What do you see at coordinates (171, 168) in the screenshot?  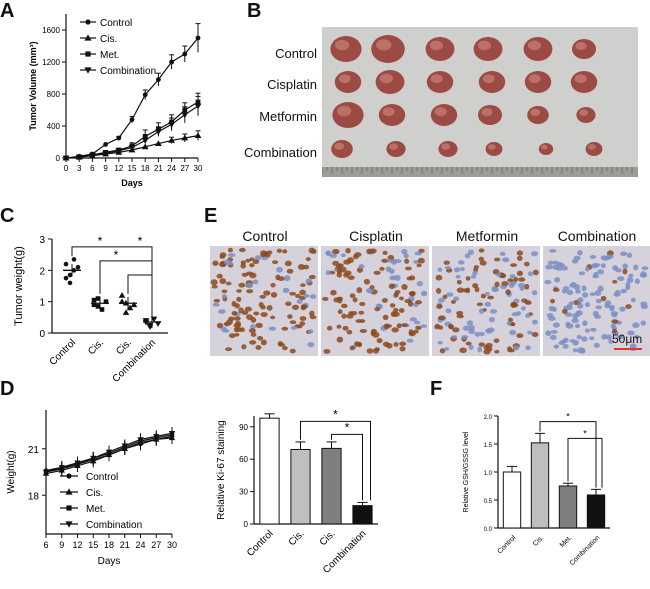 I see `x-tick-label: 24` at bounding box center [171, 168].